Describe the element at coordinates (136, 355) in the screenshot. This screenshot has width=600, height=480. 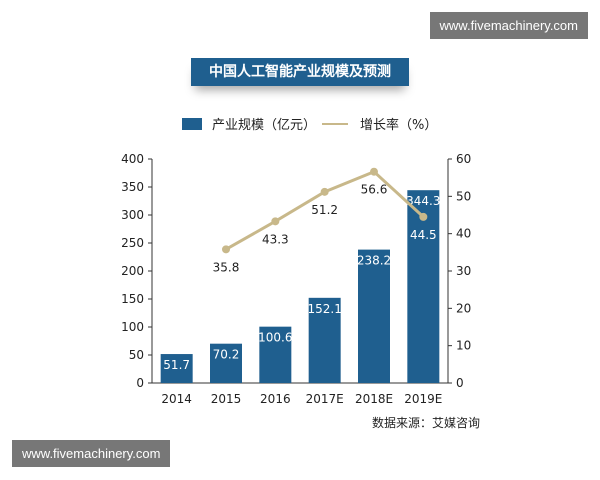
I see `tick-label-left: 50` at that location.